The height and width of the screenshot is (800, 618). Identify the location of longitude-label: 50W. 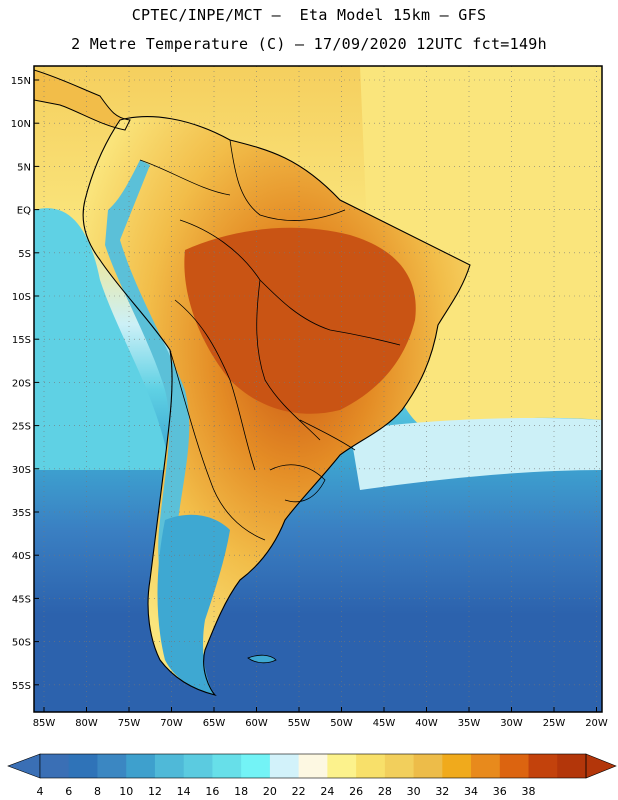
(341, 723).